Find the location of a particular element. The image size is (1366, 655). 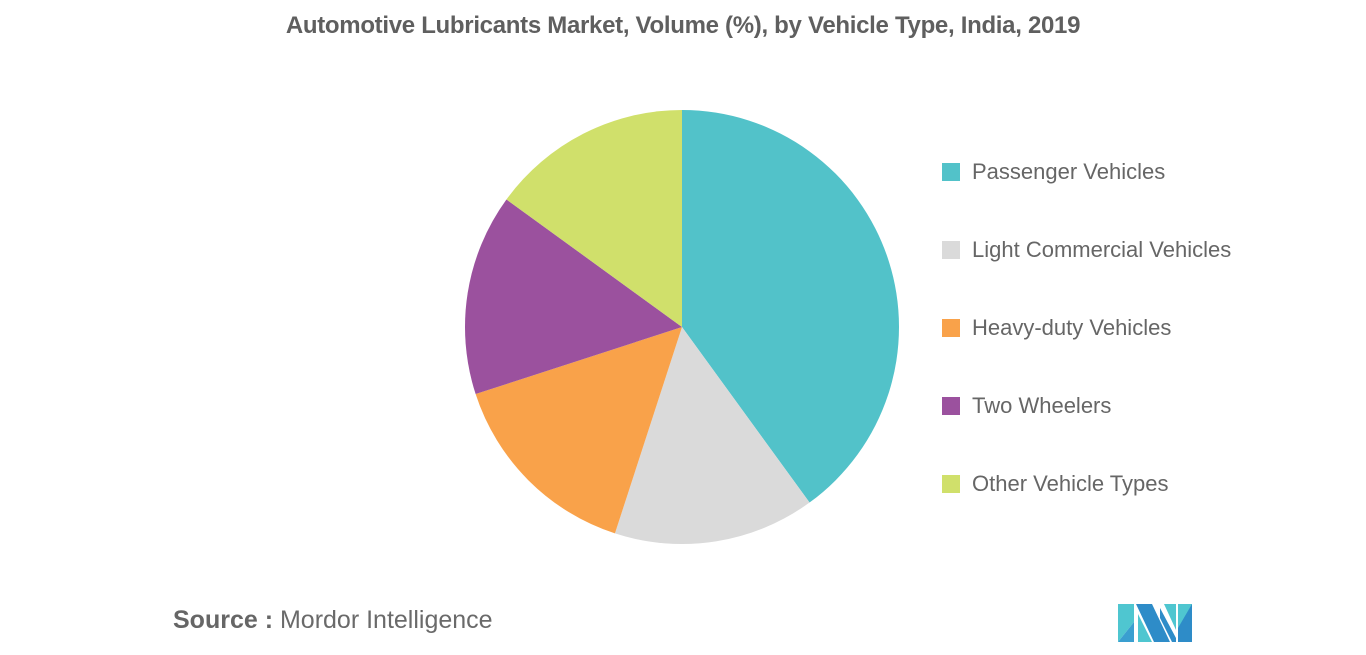

pie-slice-passenger-vehicles is located at coordinates (790, 306).